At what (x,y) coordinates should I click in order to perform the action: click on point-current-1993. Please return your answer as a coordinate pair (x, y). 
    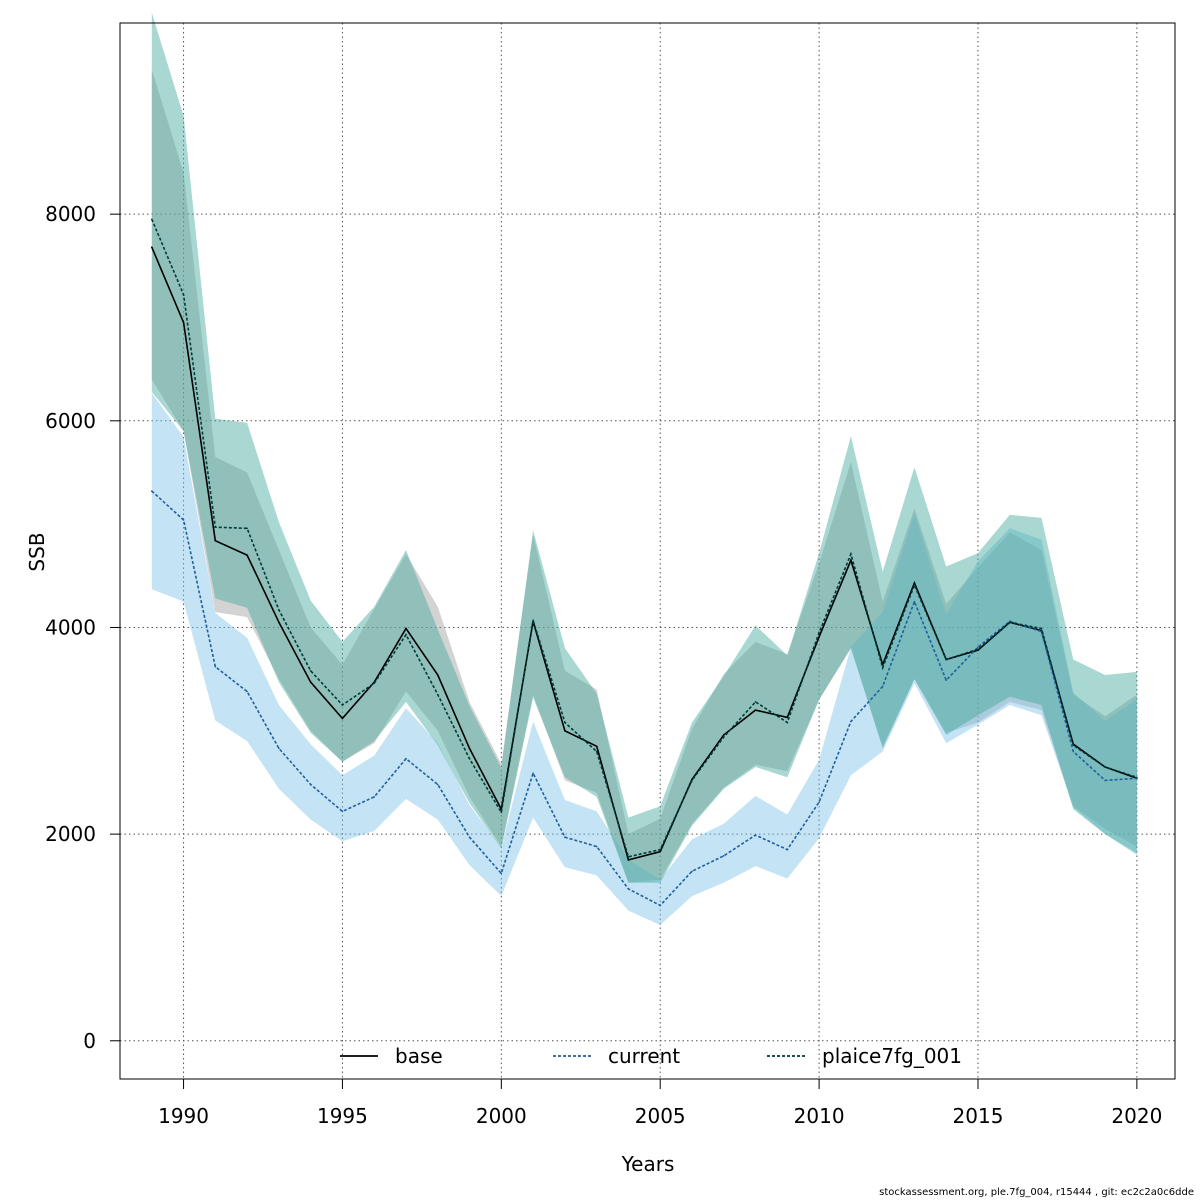
    Looking at the image, I should click on (279, 748).